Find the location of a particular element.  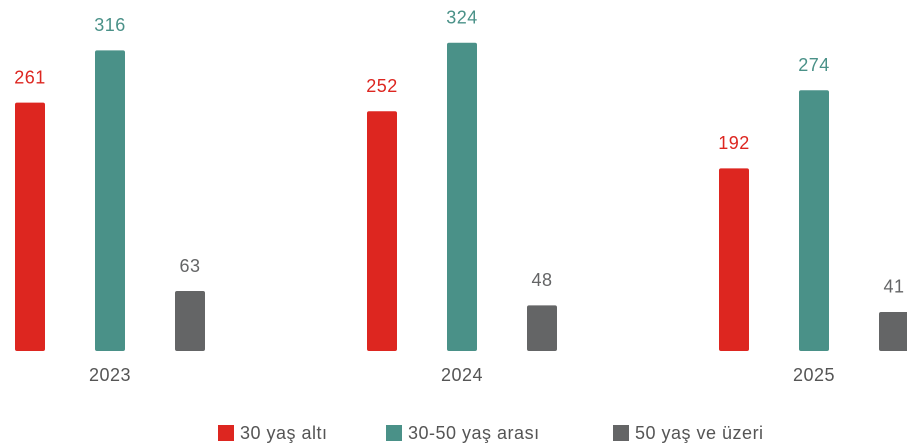

data-label: 41 is located at coordinates (893, 287).